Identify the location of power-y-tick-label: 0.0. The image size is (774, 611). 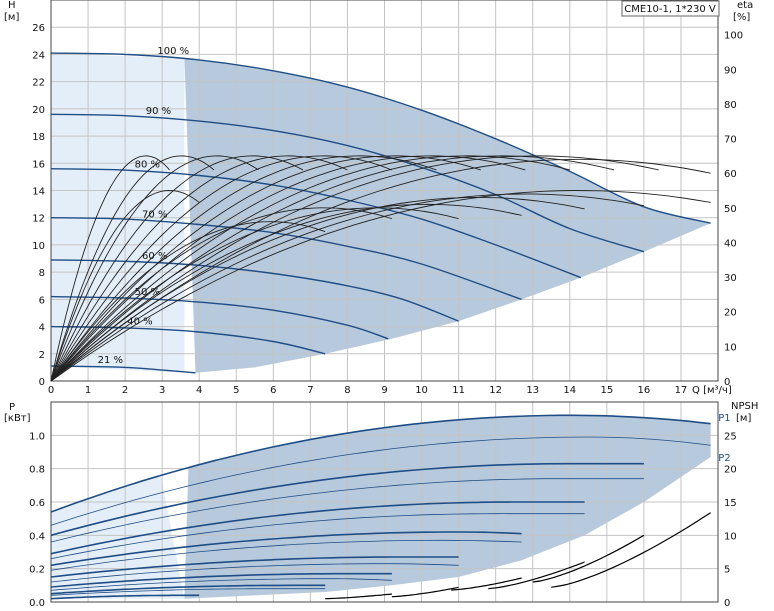
(37, 603).